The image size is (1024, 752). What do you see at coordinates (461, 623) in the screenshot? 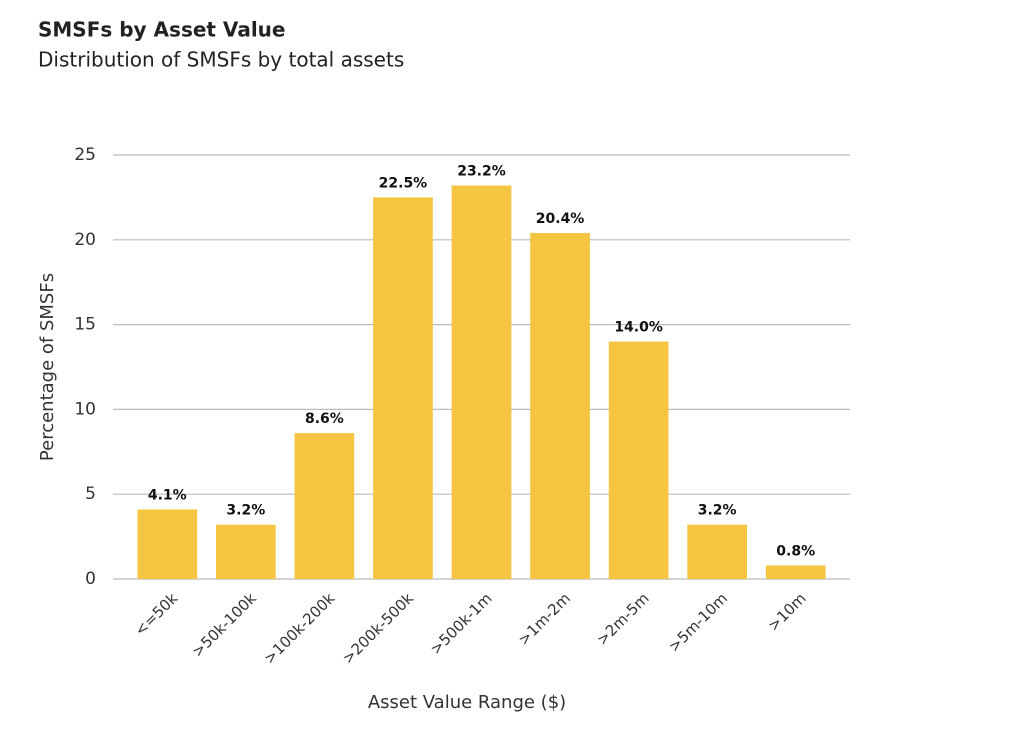
I see `x-tick-label: >500k-1m` at bounding box center [461, 623].